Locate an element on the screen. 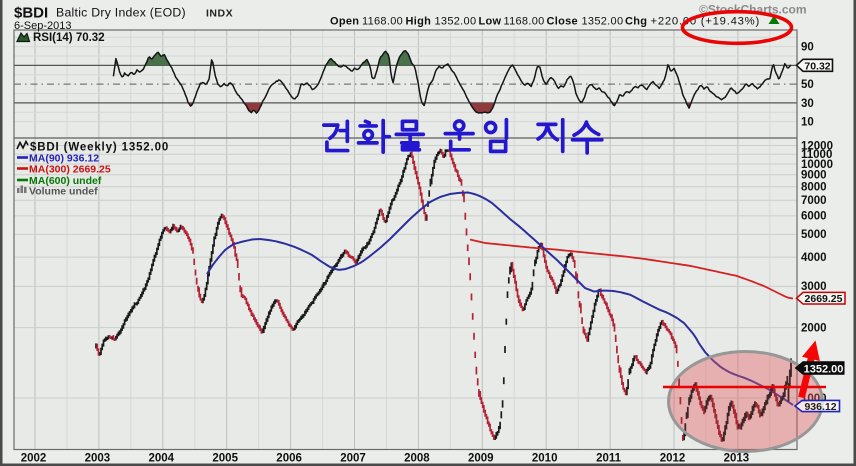  svg-text: Baltic Dry Index (EOD) is located at coordinates (121, 13).